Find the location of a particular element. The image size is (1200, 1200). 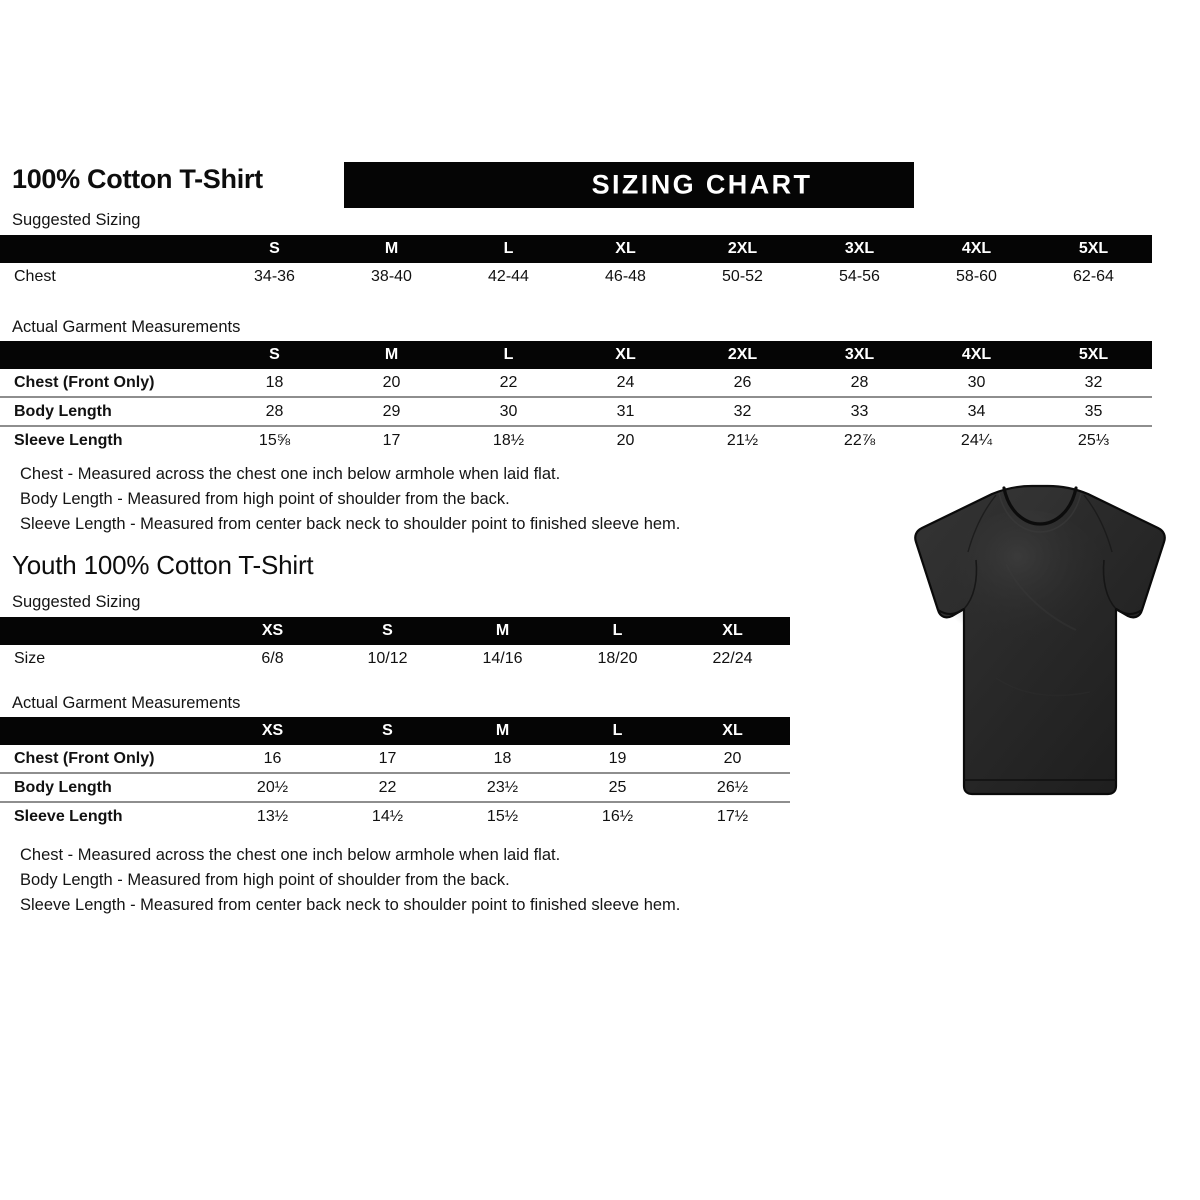

row-label: Sleeve Length is located at coordinates (107, 815).